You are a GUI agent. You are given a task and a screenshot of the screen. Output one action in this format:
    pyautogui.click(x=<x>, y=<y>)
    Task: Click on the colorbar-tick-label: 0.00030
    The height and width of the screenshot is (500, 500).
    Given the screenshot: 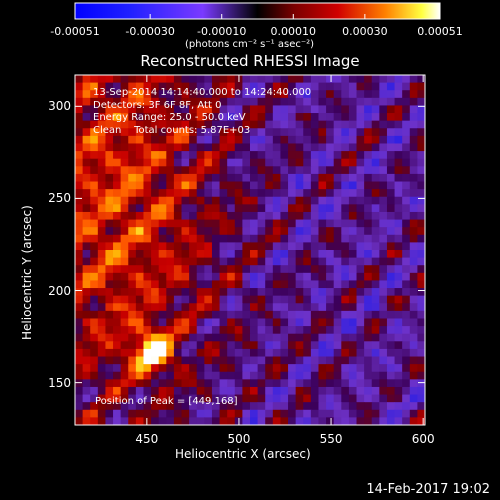 What is the action you would take?
    pyautogui.click(x=365, y=31)
    